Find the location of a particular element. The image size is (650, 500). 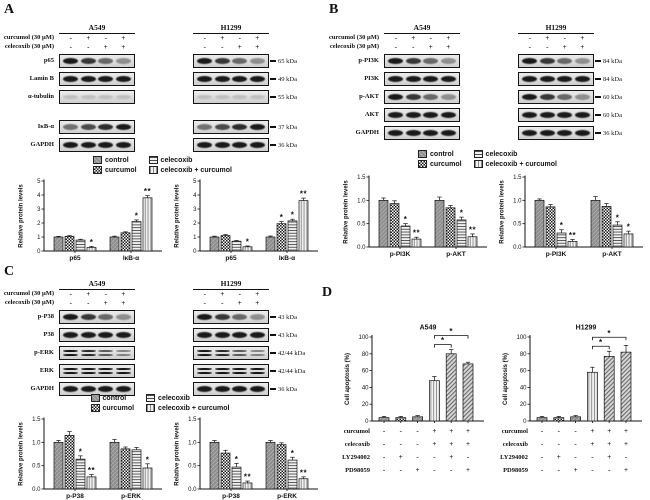

legend-label: celecoxib is located at coordinates (176, 160).